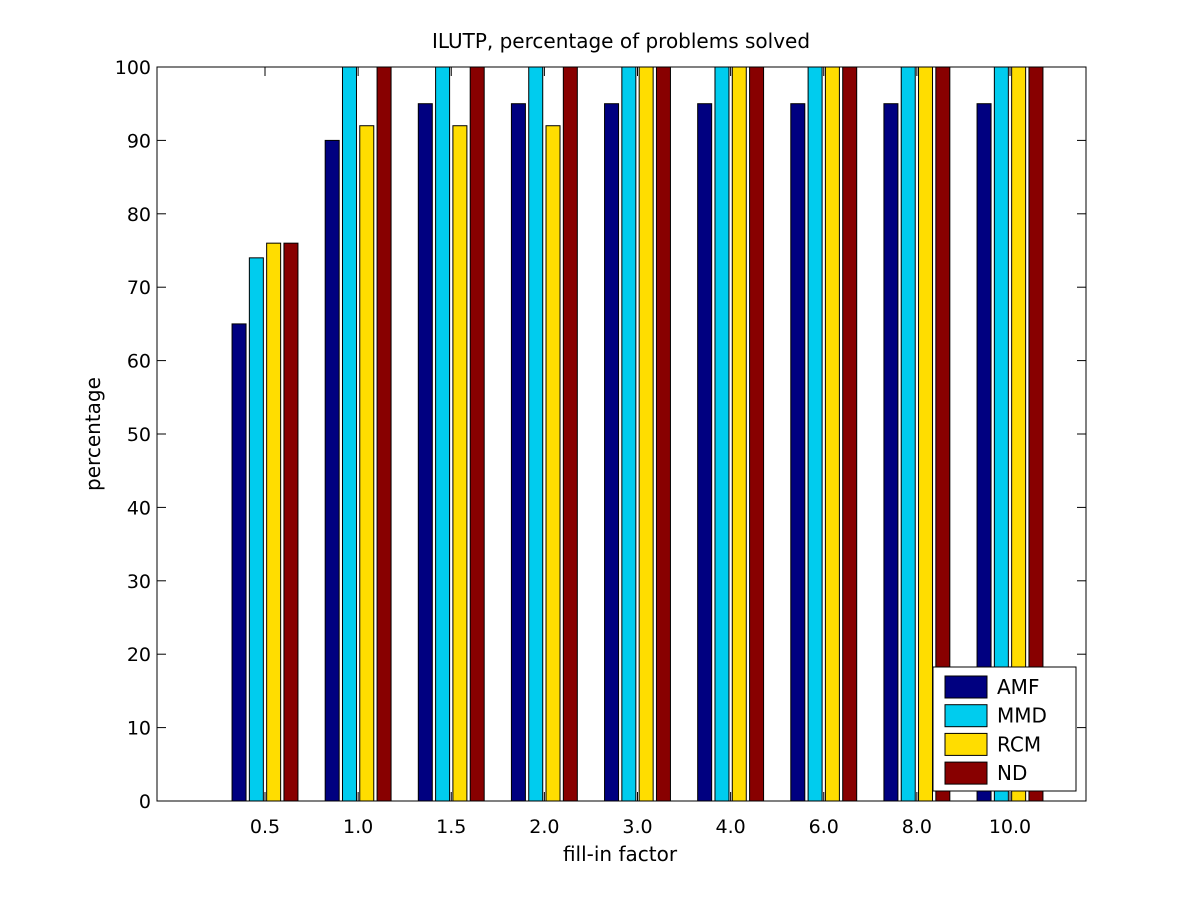 The image size is (1200, 900). What do you see at coordinates (612, 452) in the screenshot?
I see `bar-amf-3.0` at bounding box center [612, 452].